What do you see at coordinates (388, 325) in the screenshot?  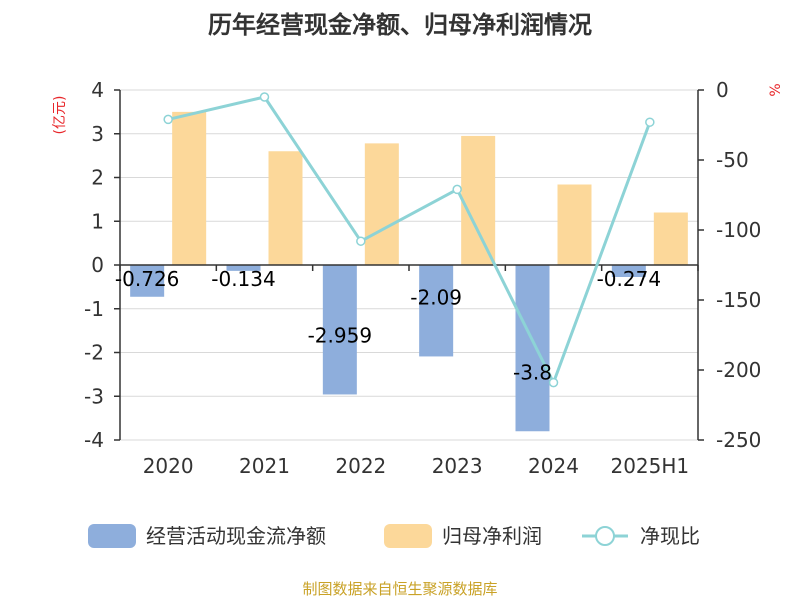 I see `data-labels: -0.726 -0.134 -2.959 -2.09 -3.8 -0.274` at bounding box center [388, 325].